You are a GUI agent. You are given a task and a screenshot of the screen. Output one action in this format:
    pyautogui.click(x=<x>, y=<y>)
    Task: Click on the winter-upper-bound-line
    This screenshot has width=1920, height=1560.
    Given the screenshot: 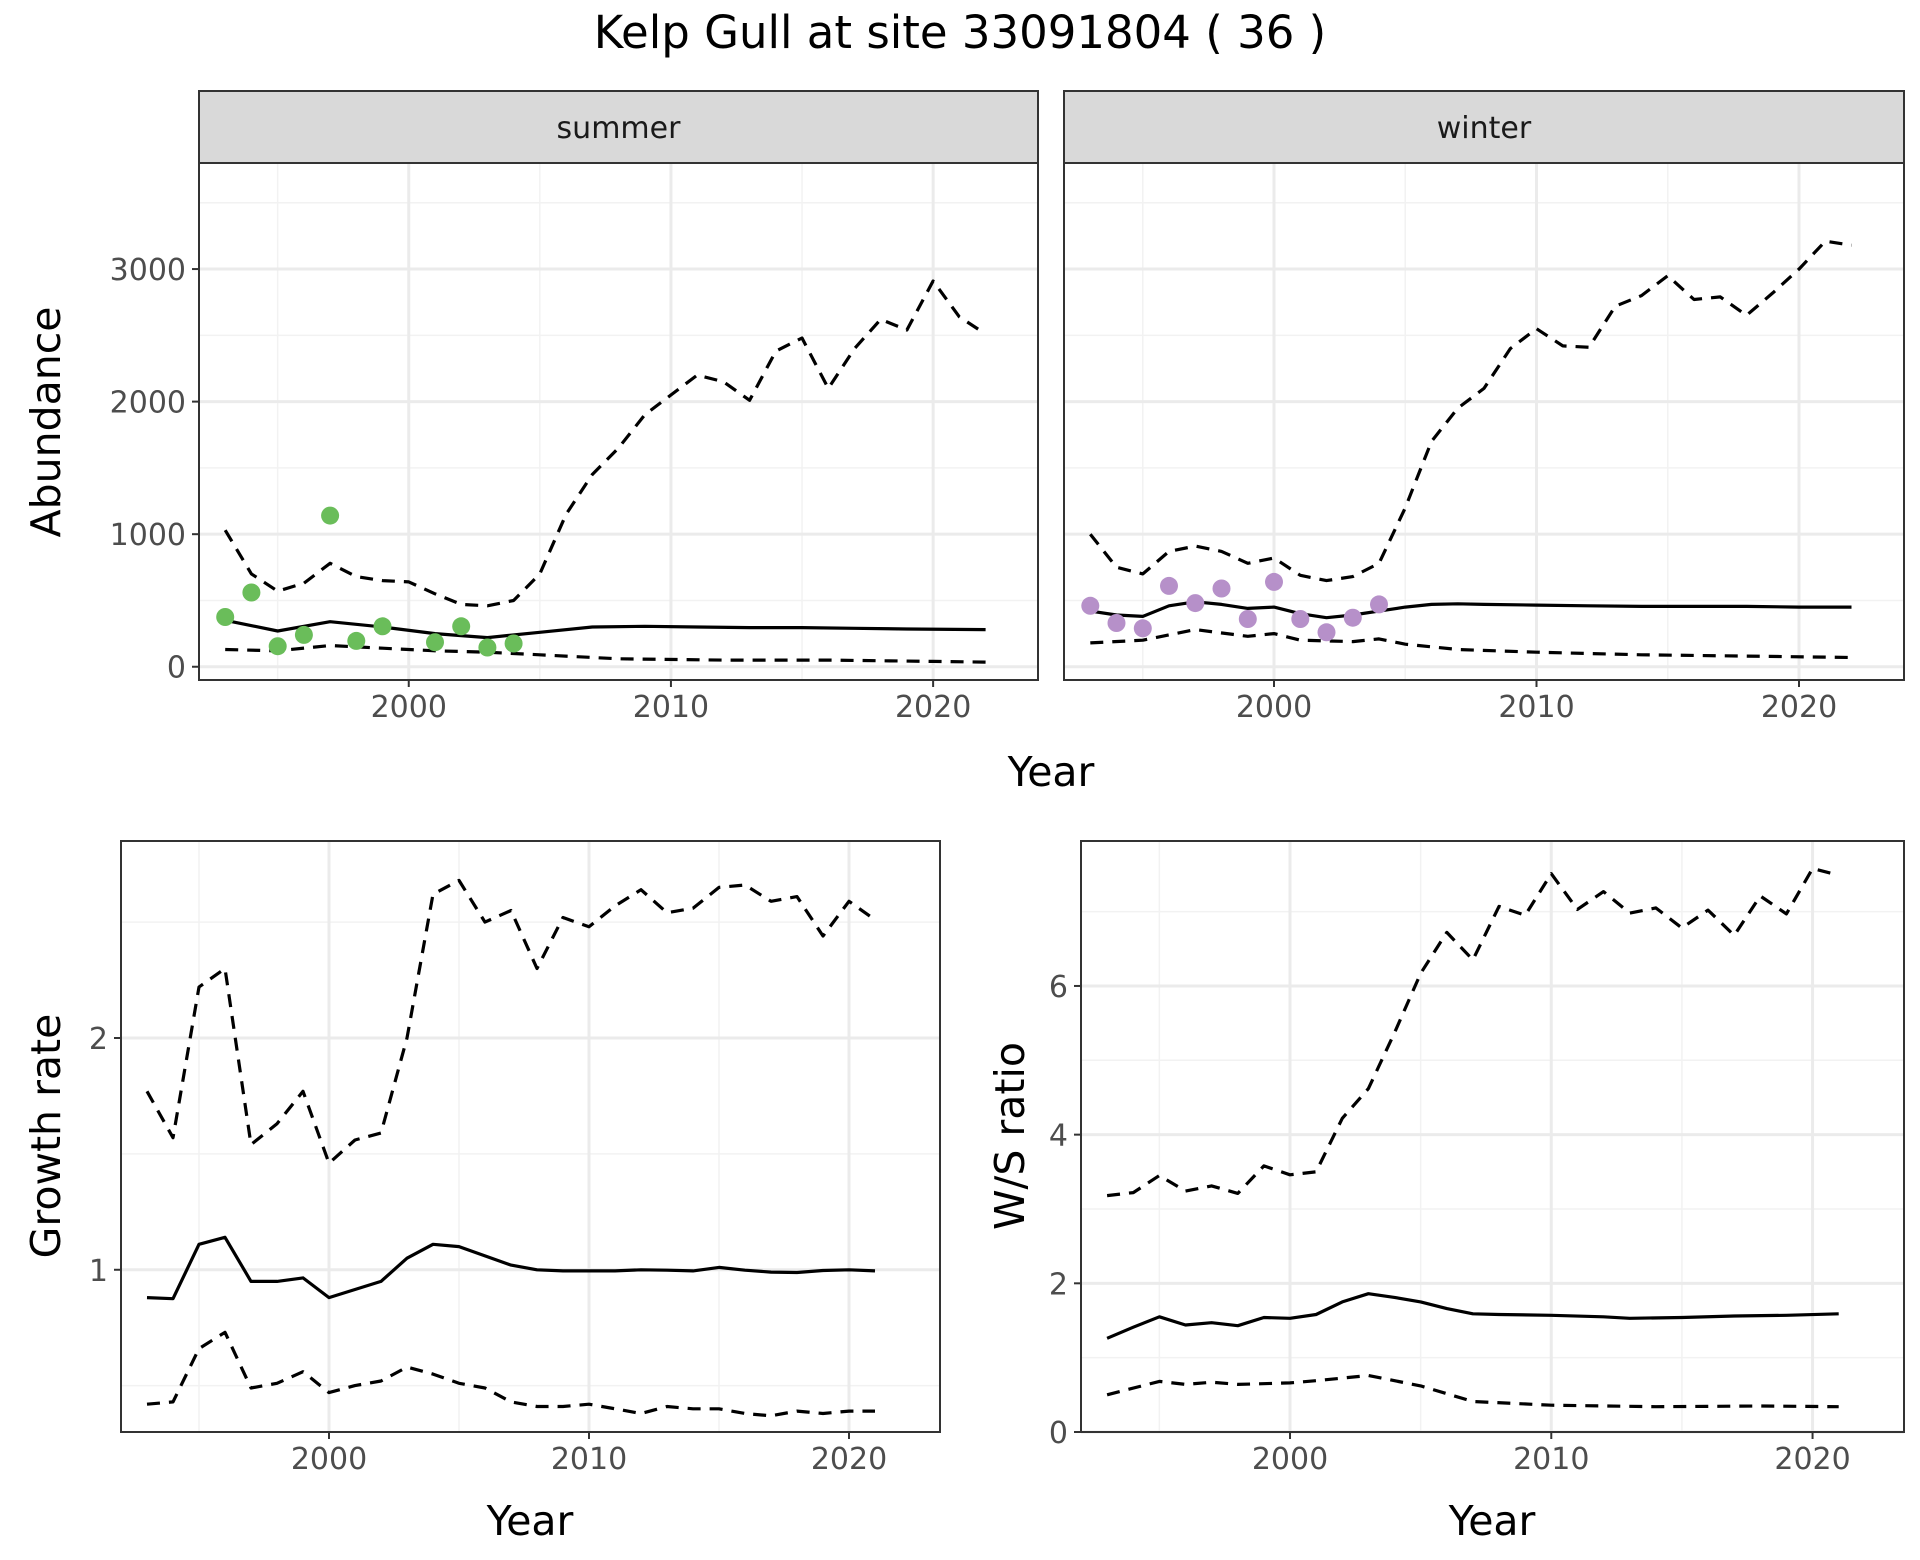 What is the action you would take?
    pyautogui.click(x=1470, y=411)
    